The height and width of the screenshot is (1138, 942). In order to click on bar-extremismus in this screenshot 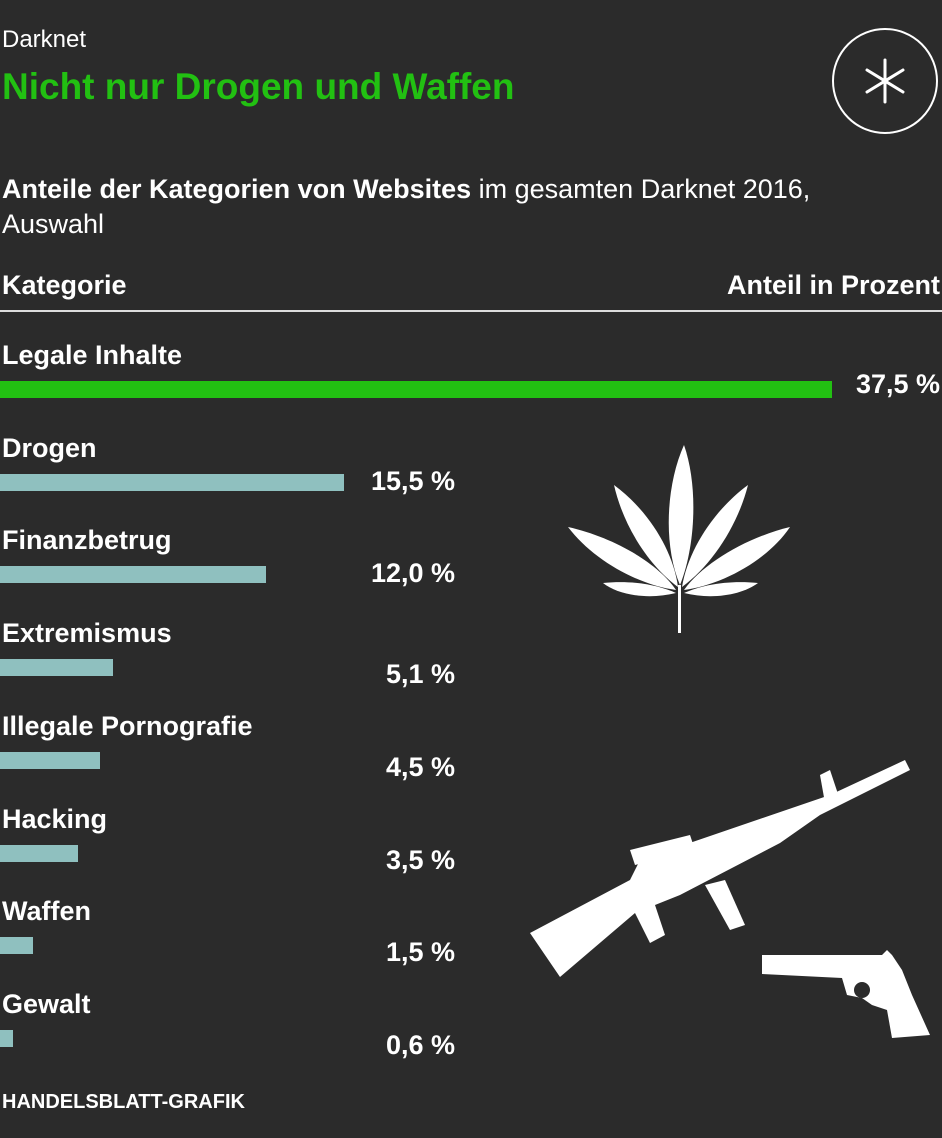, I will do `click(57, 668)`.